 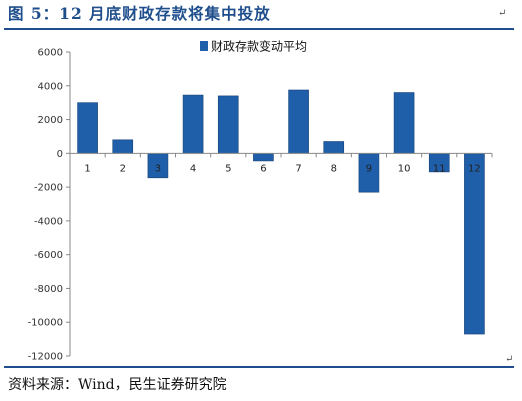 I want to click on y-tick-label: 0, so click(x=60, y=154).